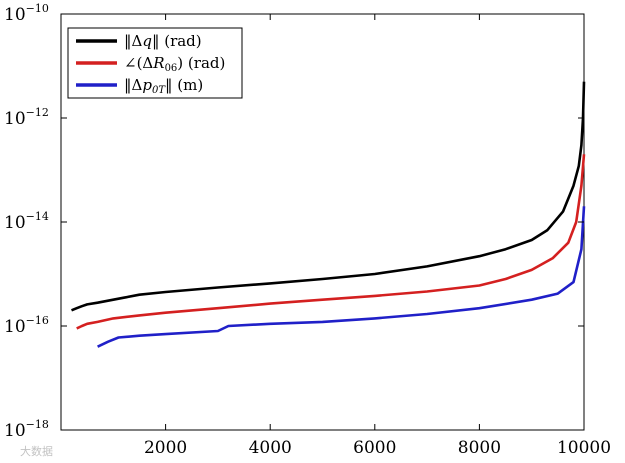 The image size is (625, 463). What do you see at coordinates (584, 448) in the screenshot?
I see `x-tick-label-4: 10000` at bounding box center [584, 448].